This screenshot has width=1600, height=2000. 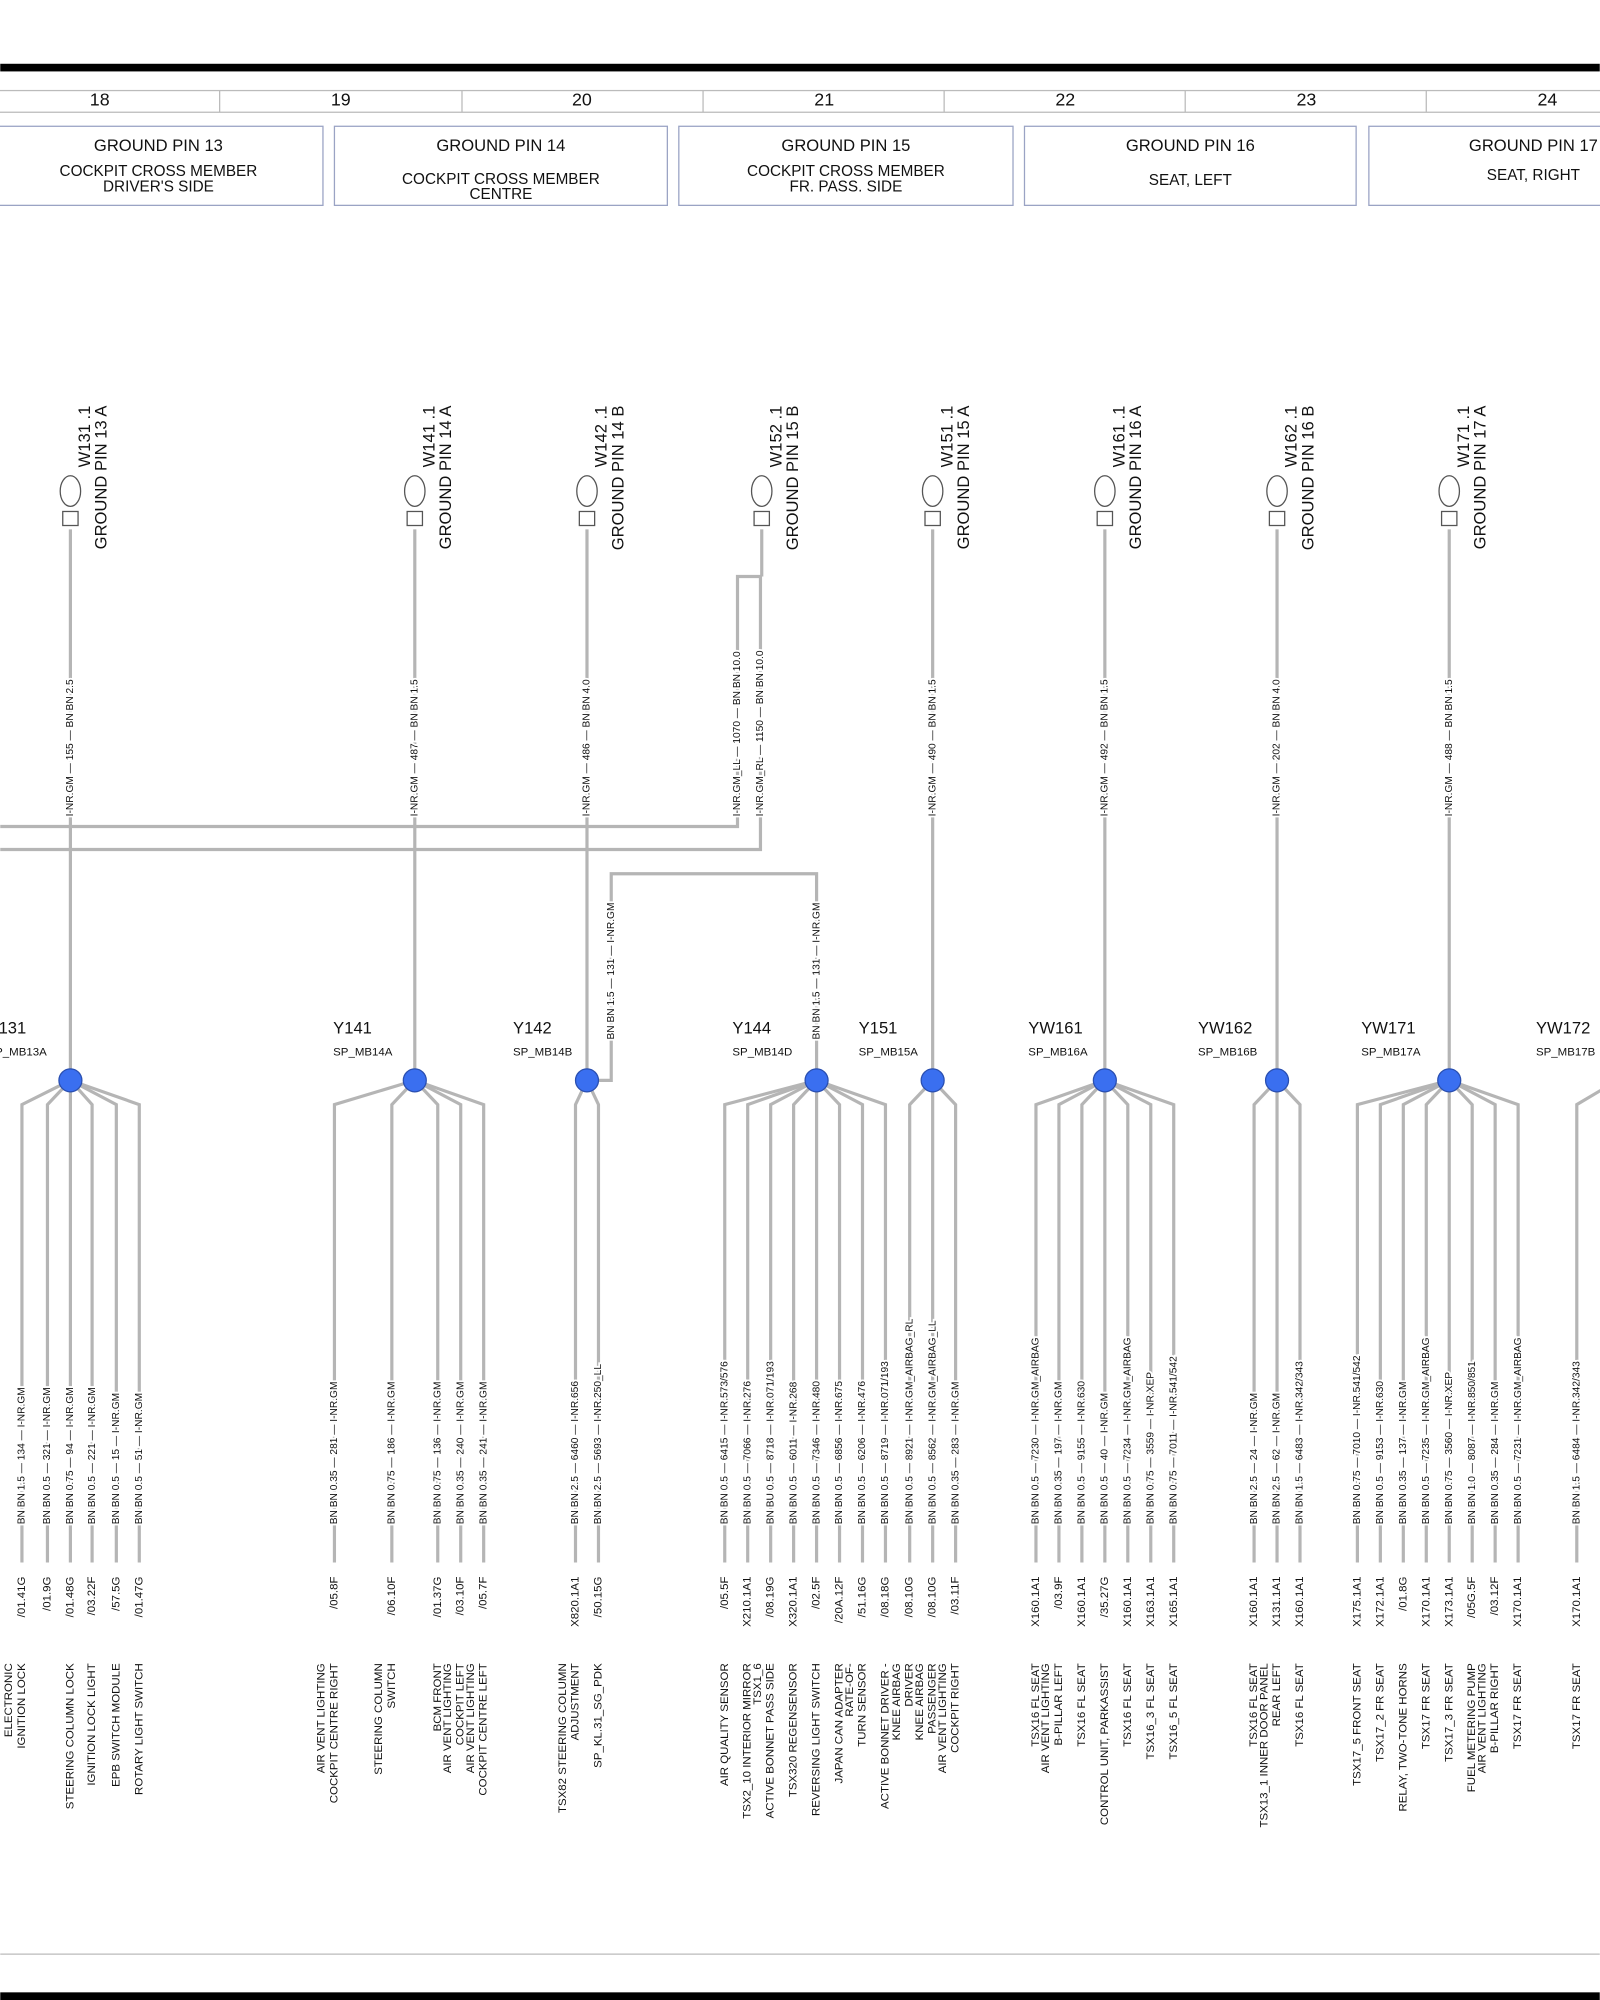 What do you see at coordinates (598, 1444) in the screenshot?
I see `wire-label: BN BN 2.5 — 5693 — I-NR.250_LL` at bounding box center [598, 1444].